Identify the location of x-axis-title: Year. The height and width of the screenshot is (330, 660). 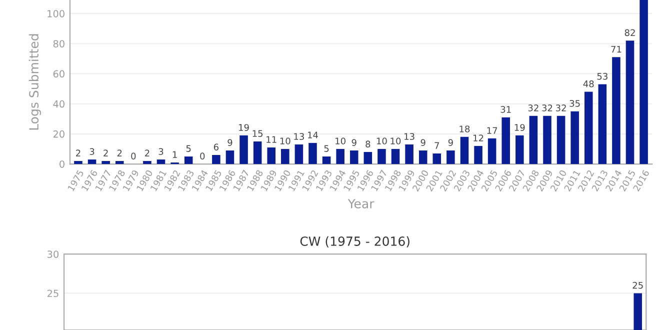
(361, 203).